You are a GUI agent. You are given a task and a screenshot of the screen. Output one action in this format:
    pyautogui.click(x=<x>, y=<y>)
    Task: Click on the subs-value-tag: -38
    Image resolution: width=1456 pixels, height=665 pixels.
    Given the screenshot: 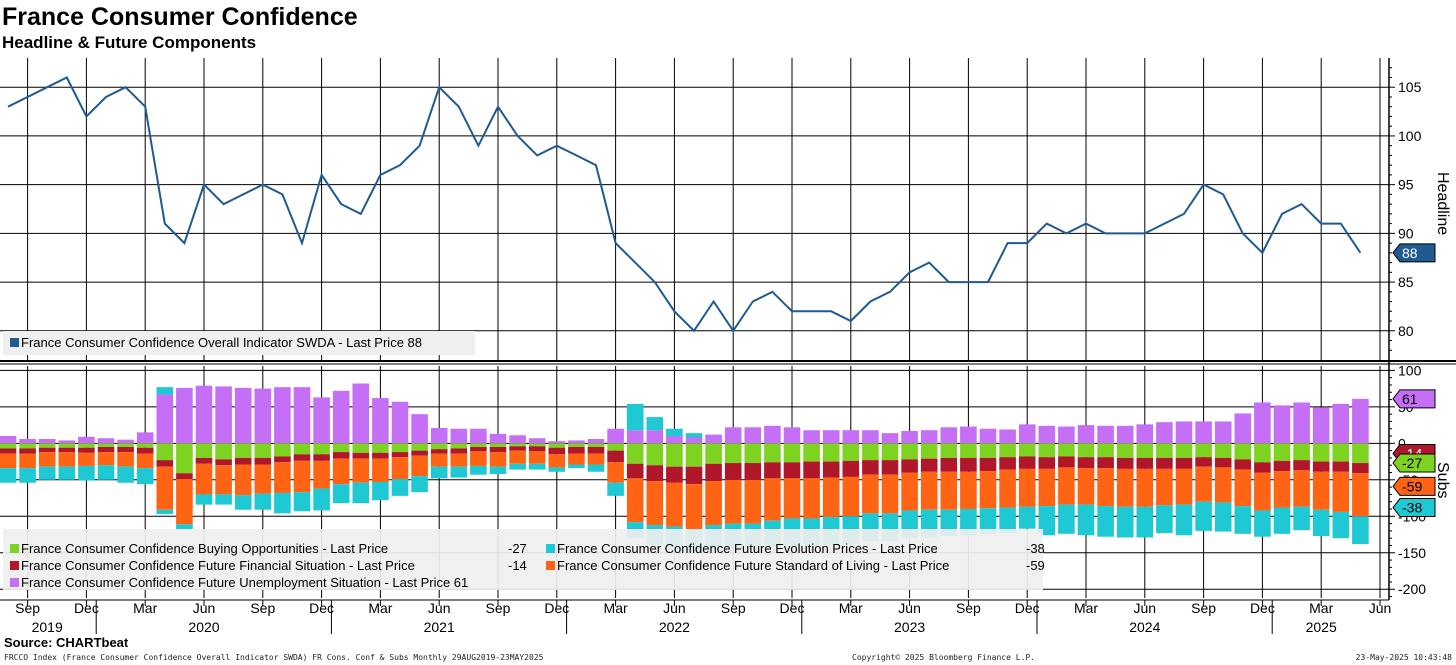 What is the action you would take?
    pyautogui.click(x=1412, y=508)
    